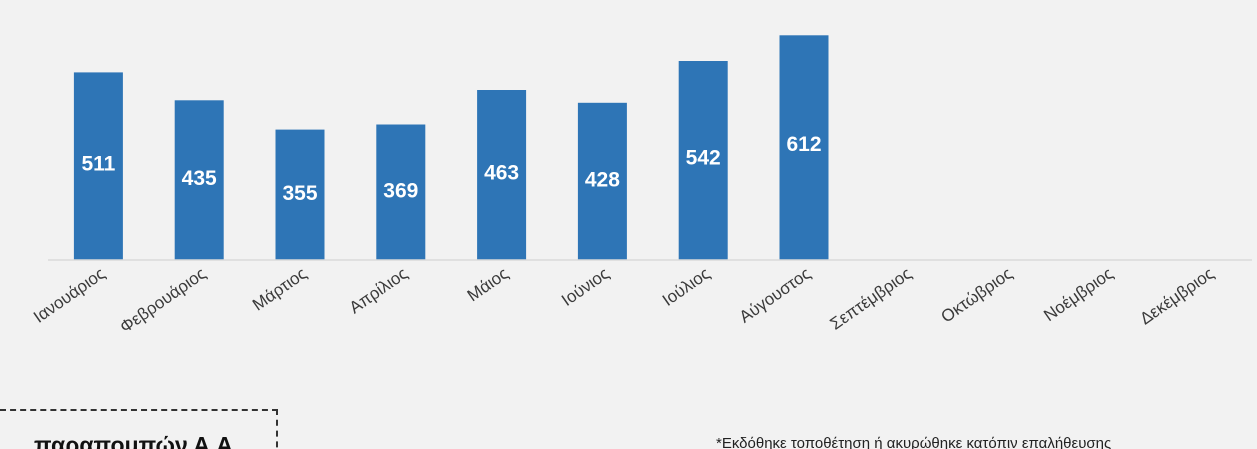  Describe the element at coordinates (137, 440) in the screenshot. I see `reference-box-title: παραπομπών Α.Α.` at that location.